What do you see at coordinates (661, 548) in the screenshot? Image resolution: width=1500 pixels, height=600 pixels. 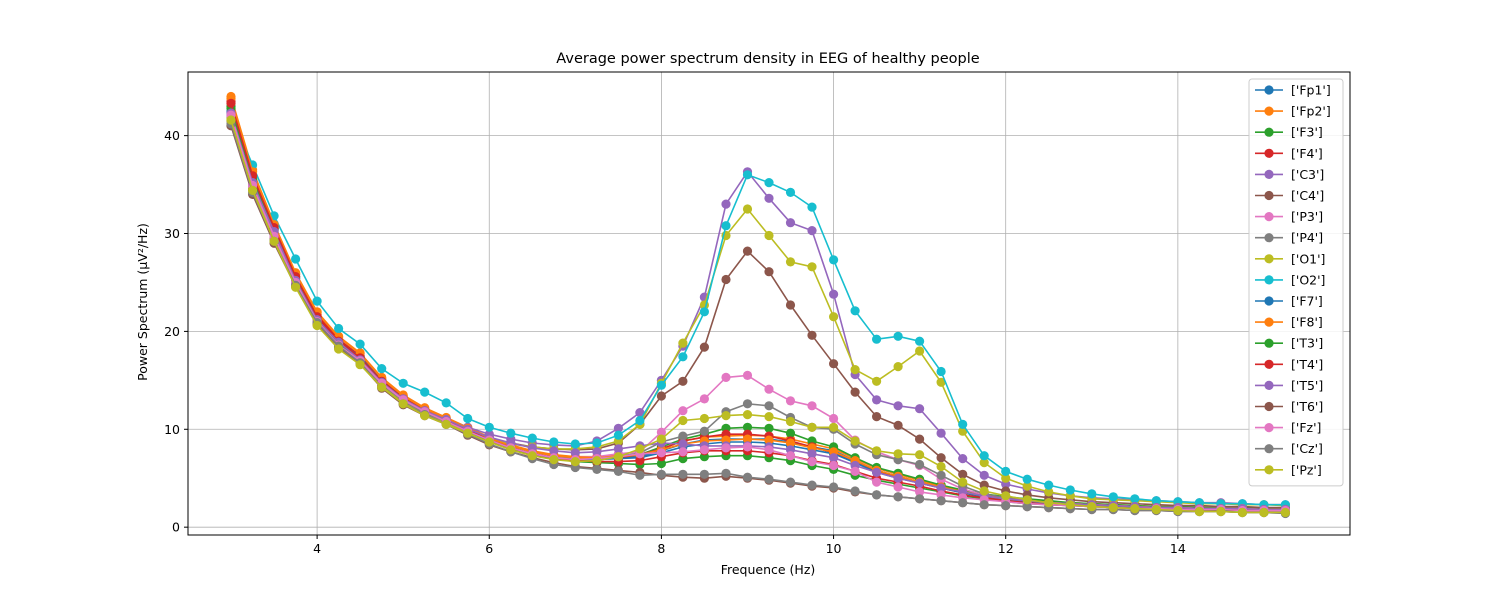 I see `x-tick-label: 8` at bounding box center [661, 548].